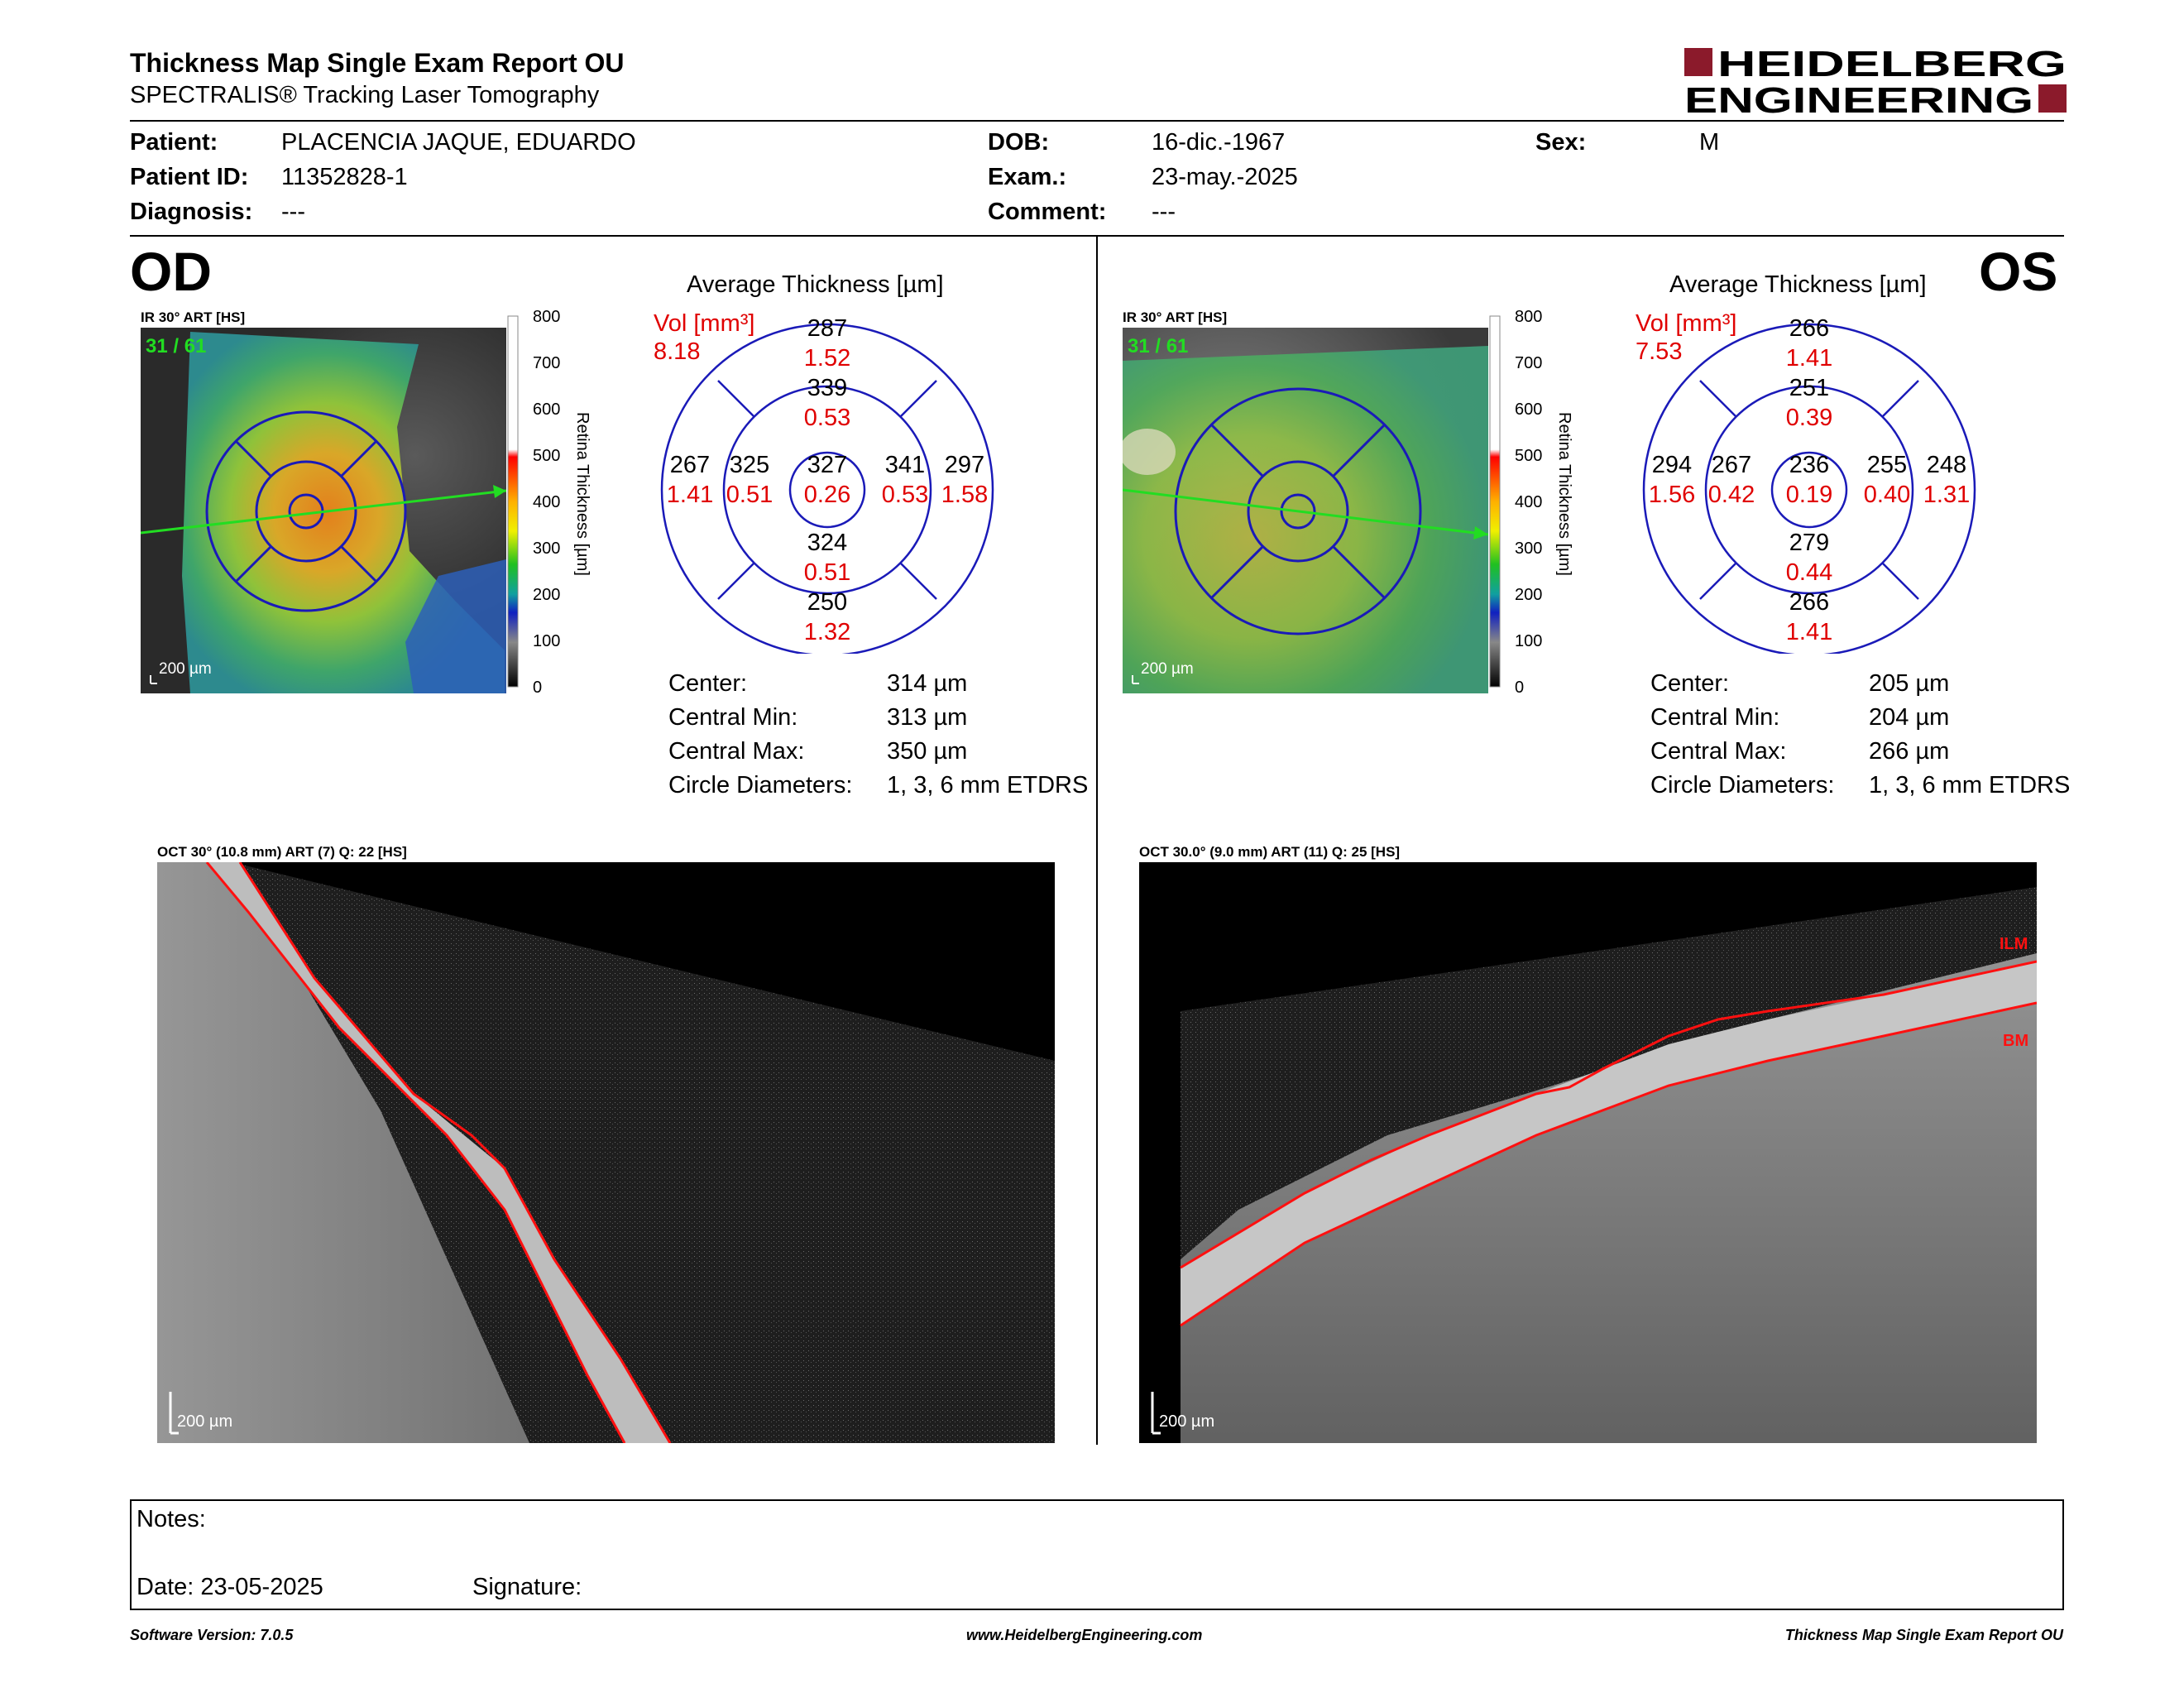  I want to click on os-cbar-tick-800: 800, so click(1528, 317).